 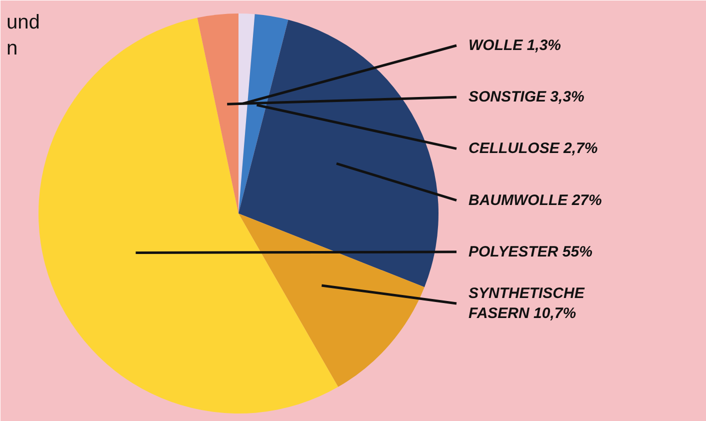 I want to click on slice-label: SONSTIGE 3,3%, so click(x=526, y=97).